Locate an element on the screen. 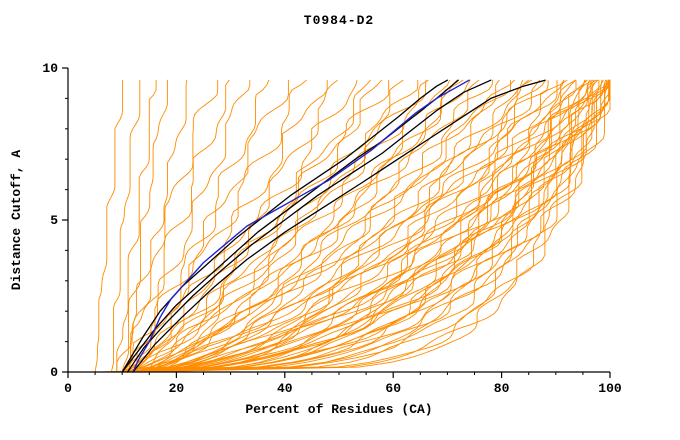 The height and width of the screenshot is (440, 680). y-tick-label: 5 is located at coordinates (54, 220).